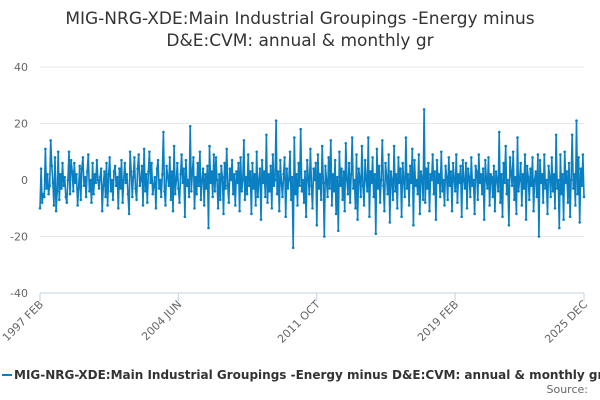  I want to click on legend-swatch, so click(7, 375).